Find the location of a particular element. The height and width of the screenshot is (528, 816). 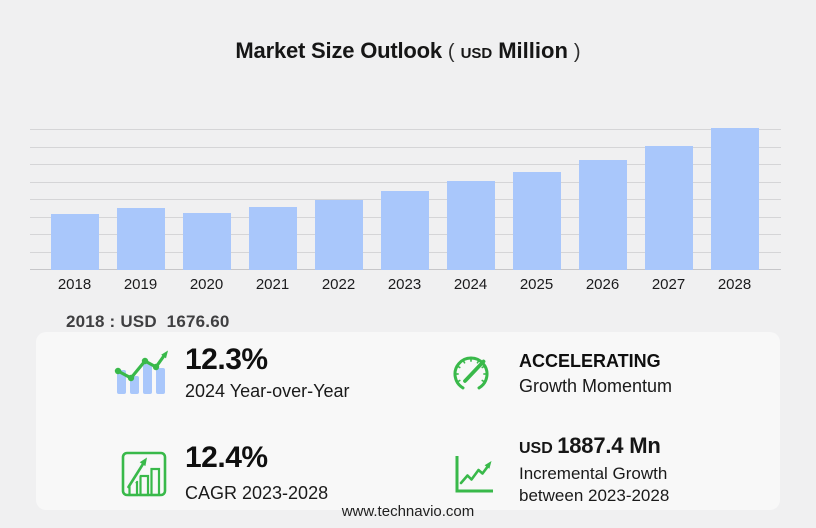

x-label-2023: 2023 is located at coordinates (404, 284).